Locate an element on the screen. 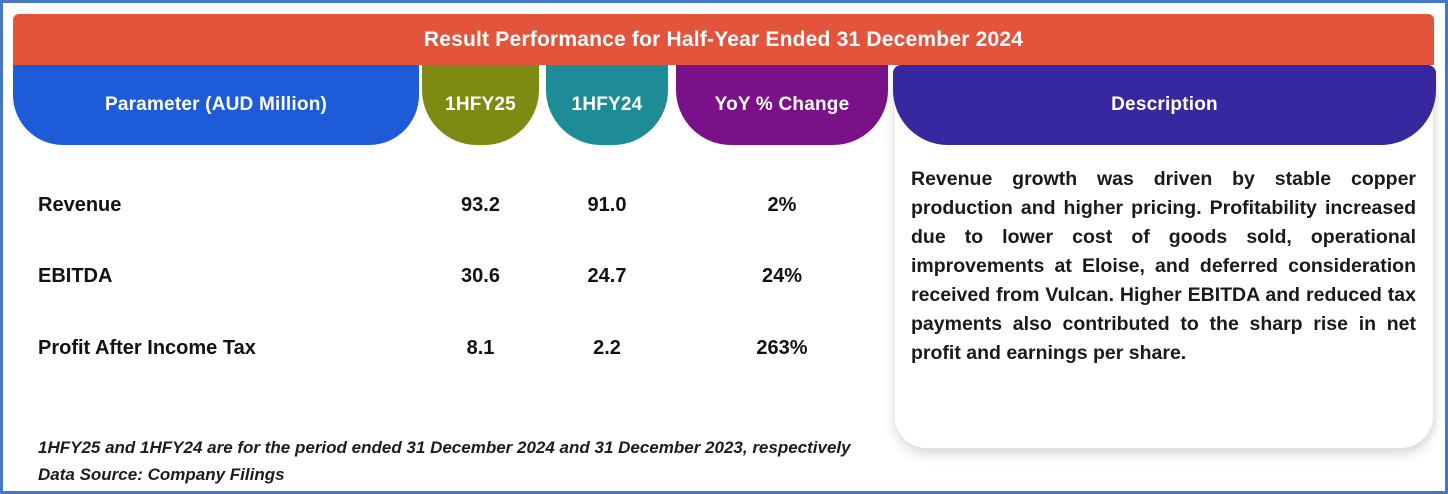 This screenshot has width=1448, height=494. value-1hfy24: 24.7 is located at coordinates (607, 276).